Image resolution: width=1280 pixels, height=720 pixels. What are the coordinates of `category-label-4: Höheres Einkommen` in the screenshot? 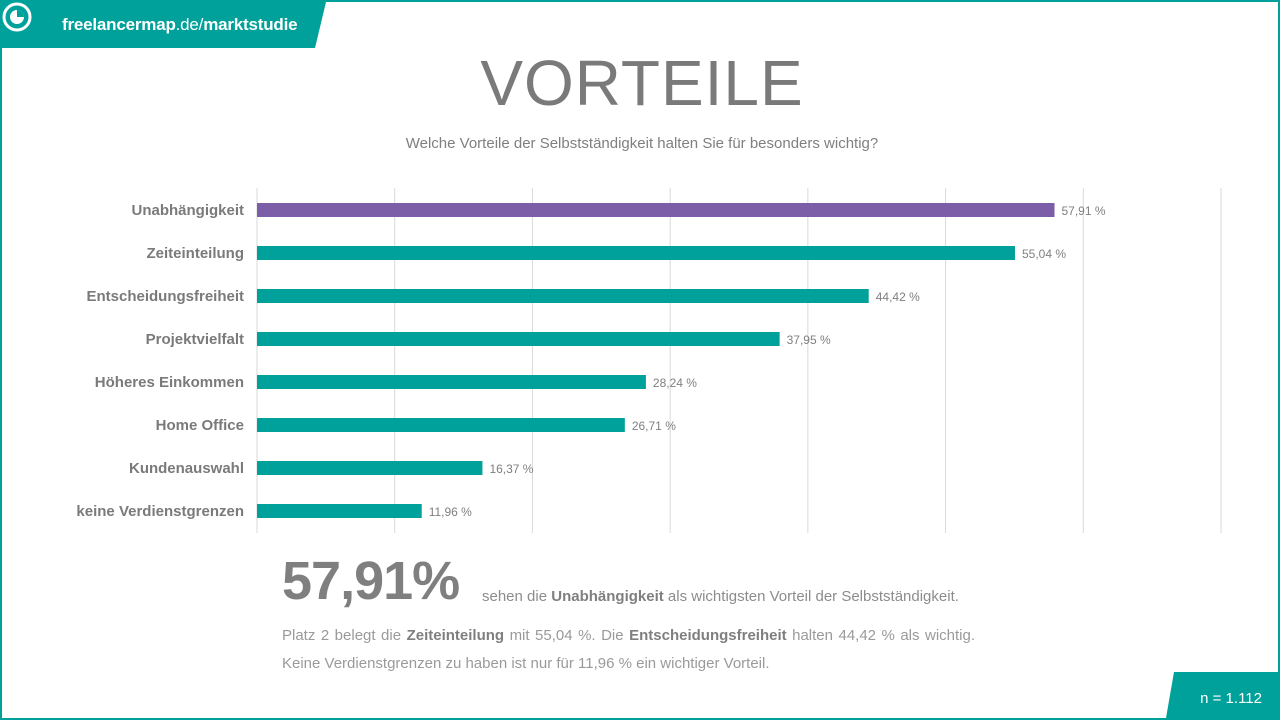 It's located at (169, 382).